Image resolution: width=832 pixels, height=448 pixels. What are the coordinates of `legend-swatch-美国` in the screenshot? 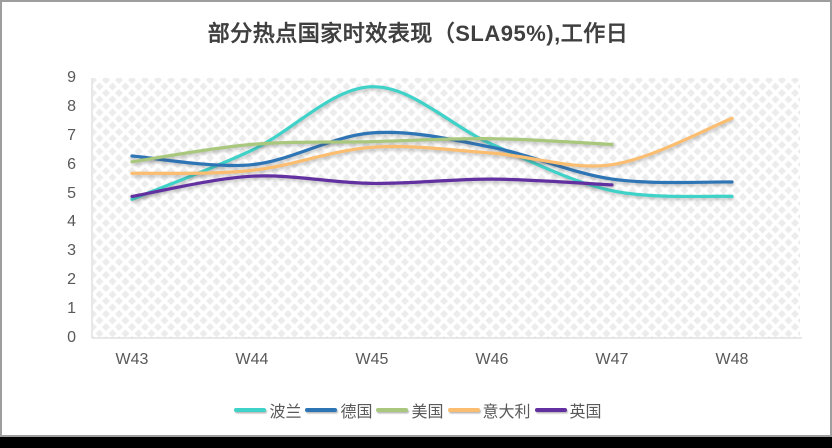 It's located at (392, 410).